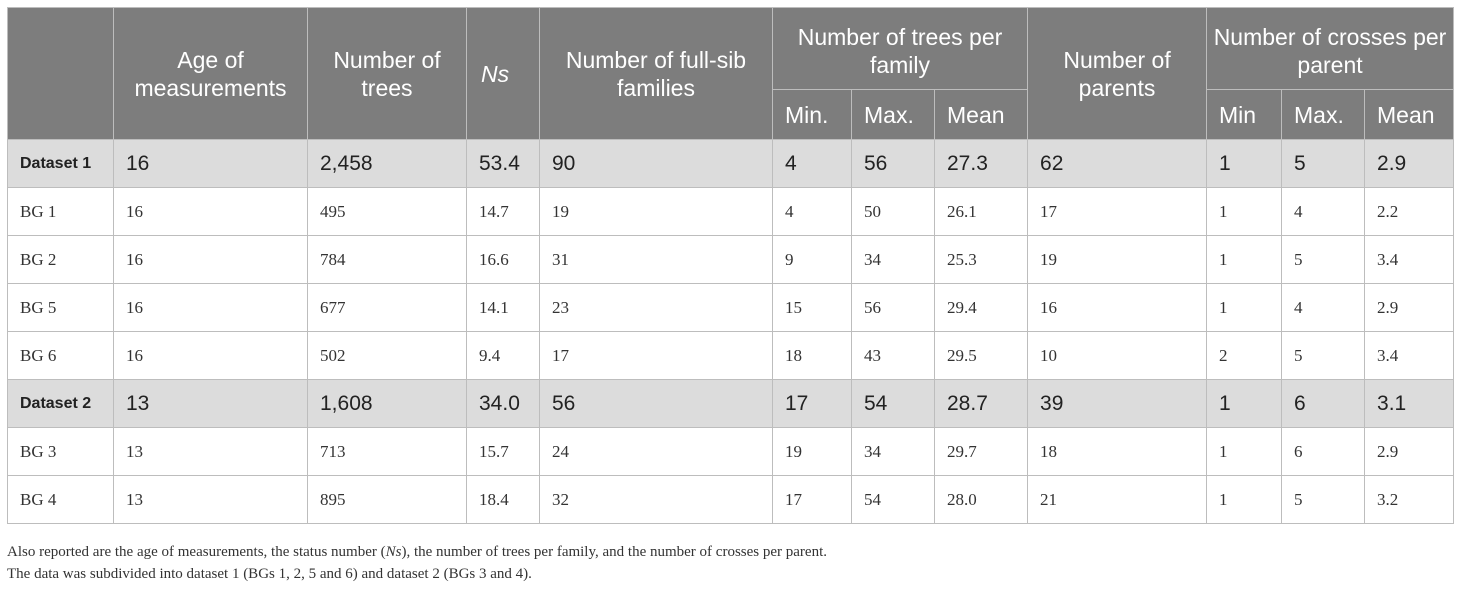  I want to click on cell-parents: 16, so click(1117, 307).